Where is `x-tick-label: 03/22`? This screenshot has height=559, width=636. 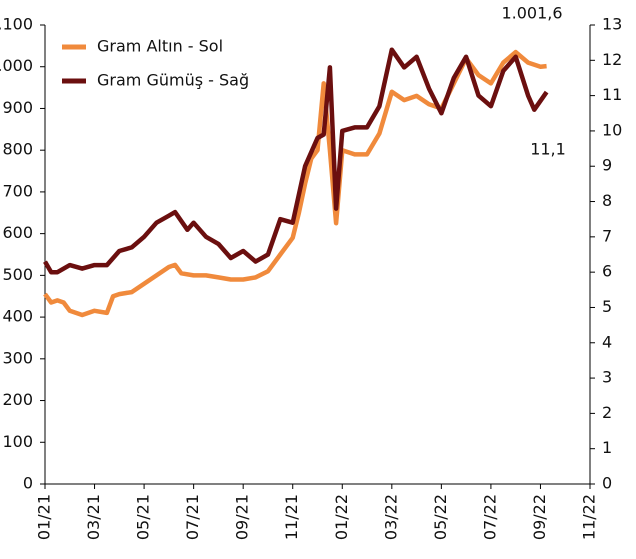
x-tick-label: 03/22 is located at coordinates (390, 517).